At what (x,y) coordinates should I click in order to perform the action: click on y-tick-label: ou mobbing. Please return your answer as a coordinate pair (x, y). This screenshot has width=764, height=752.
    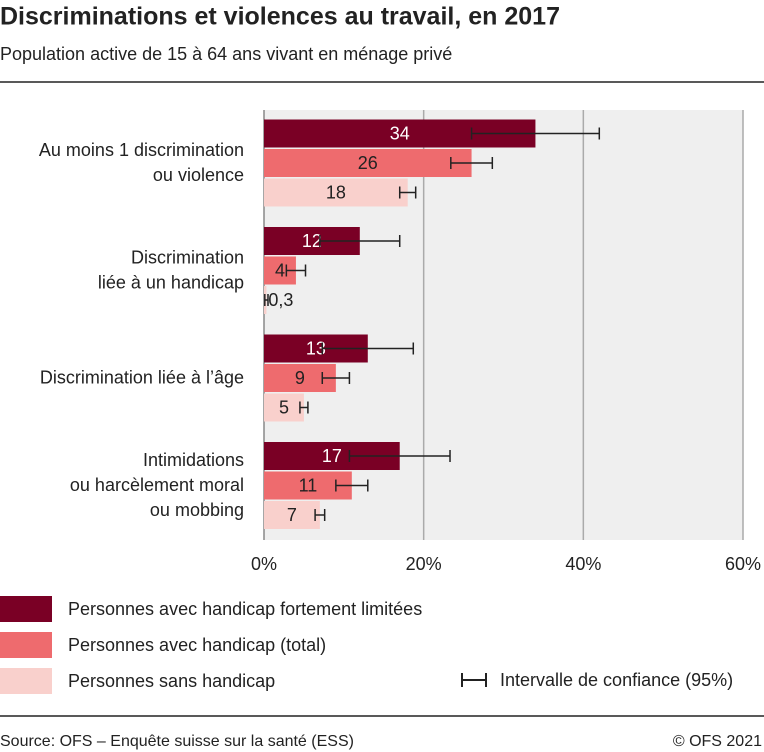
    Looking at the image, I should click on (197, 510).